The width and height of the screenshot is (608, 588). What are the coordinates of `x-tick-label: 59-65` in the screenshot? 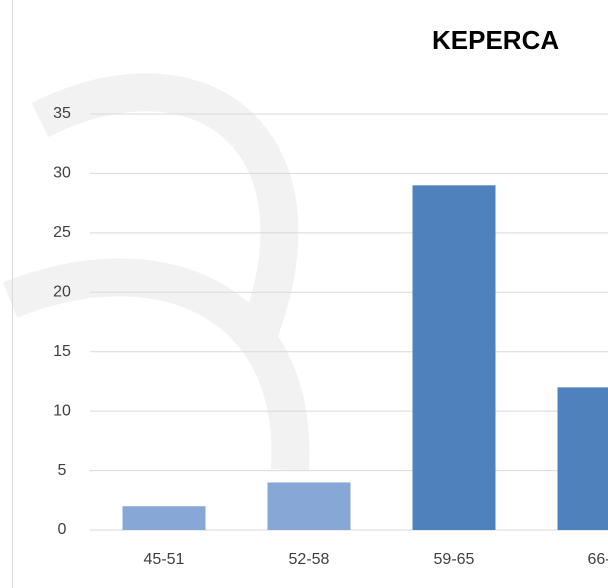 It's located at (454, 559).